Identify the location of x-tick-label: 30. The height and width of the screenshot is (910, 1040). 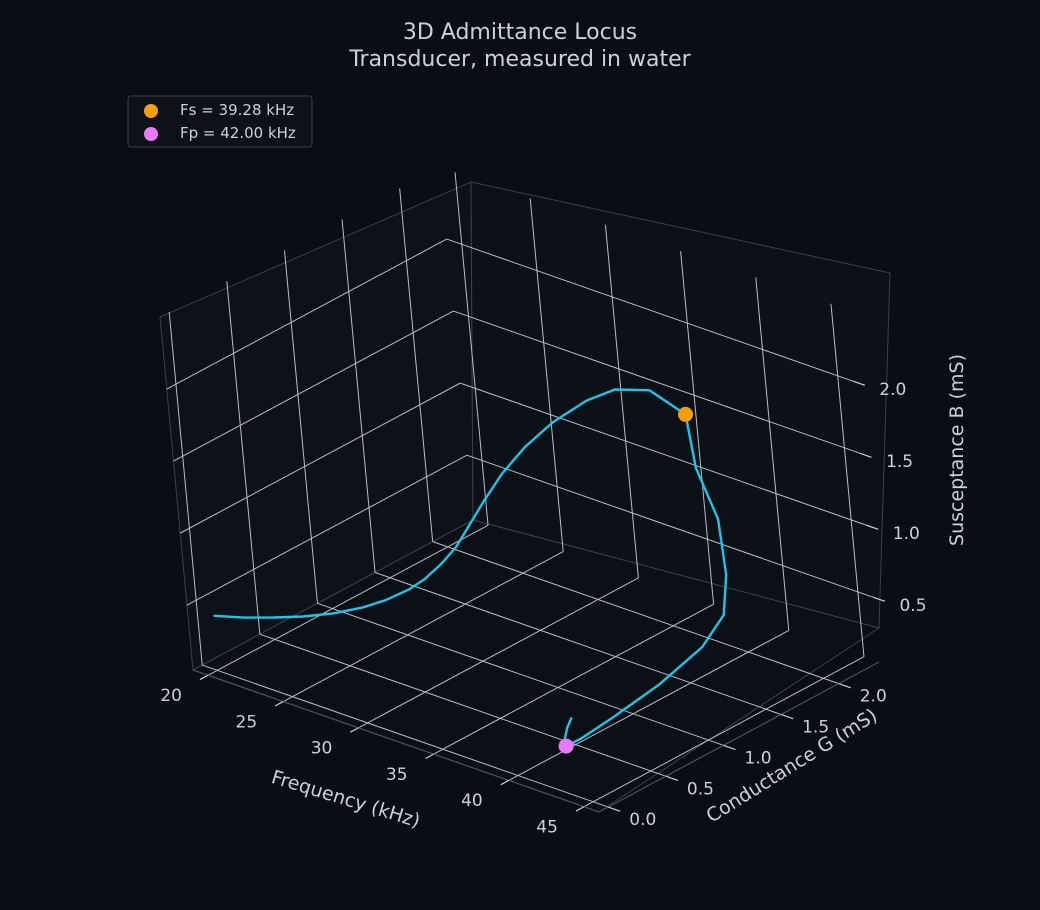
(322, 749).